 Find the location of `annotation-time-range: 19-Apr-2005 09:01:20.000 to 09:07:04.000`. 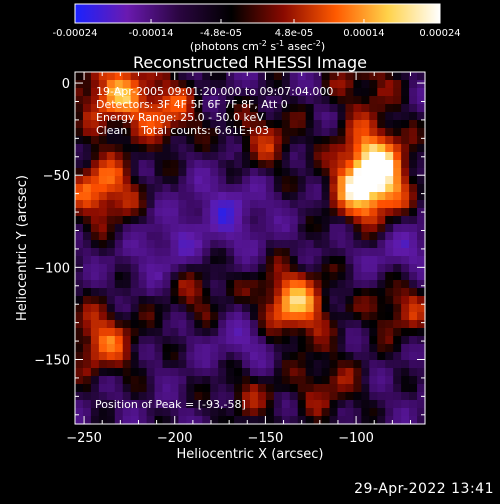

annotation-time-range: 19-Apr-2005 09:01:20.000 to 09:07:04.000 is located at coordinates (214, 91).